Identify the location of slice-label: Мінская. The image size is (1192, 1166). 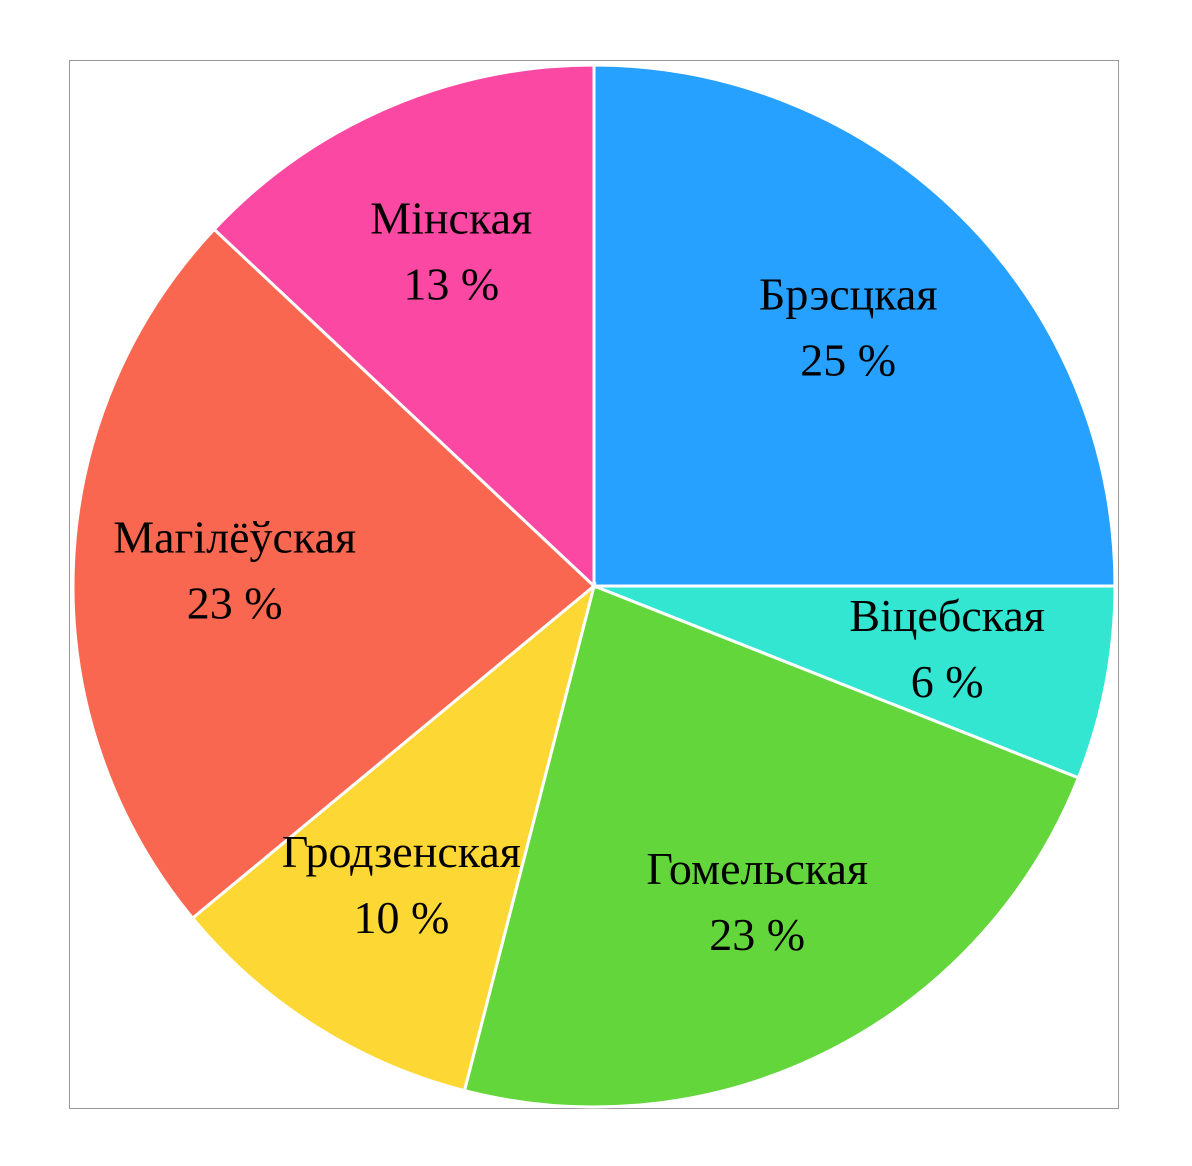
(451, 218).